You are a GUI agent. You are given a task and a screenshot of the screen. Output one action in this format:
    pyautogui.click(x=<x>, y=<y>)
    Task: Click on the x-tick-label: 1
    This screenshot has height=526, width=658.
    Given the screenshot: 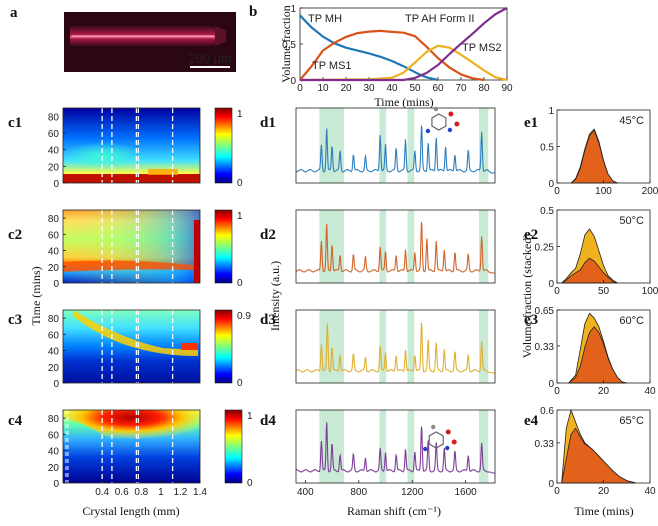 What is the action you would take?
    pyautogui.click(x=161, y=492)
    